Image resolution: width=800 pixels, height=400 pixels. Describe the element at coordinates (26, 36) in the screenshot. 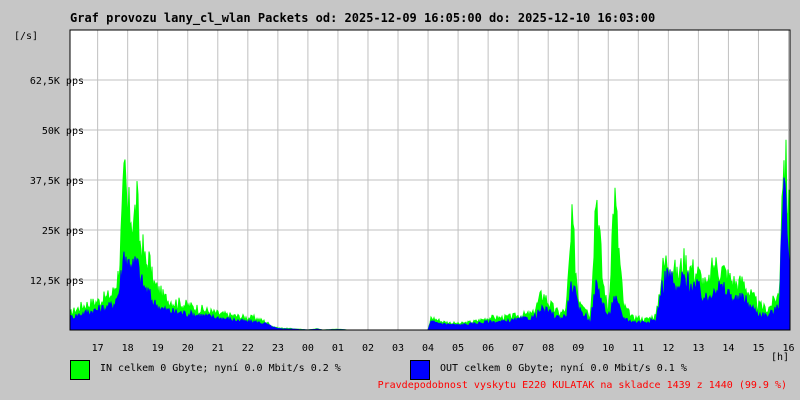

I see `y-axis-unit-label: [/s]` at that location.